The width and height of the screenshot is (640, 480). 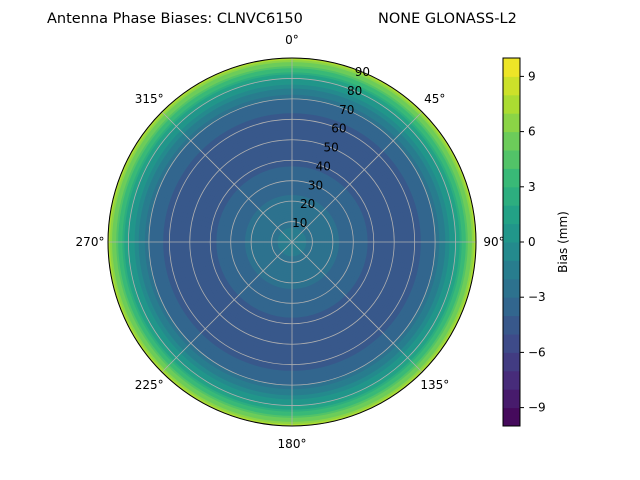 What do you see at coordinates (537, 352) in the screenshot?
I see `colorbar-tick-label: −6` at bounding box center [537, 352].